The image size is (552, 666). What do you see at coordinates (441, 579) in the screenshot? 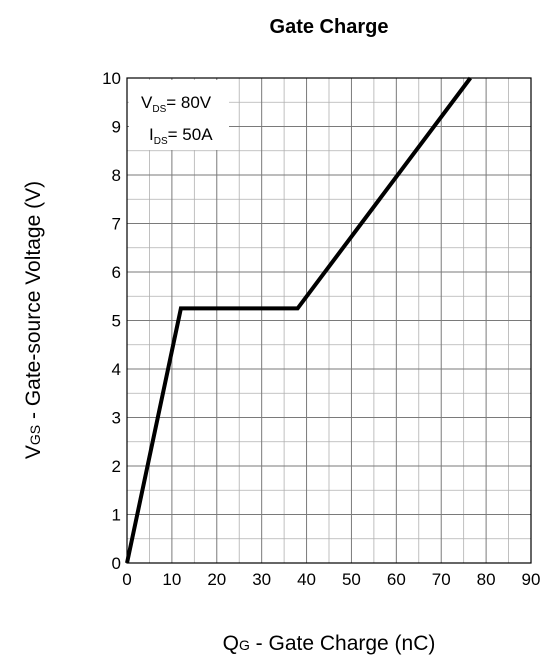
I see `x-tick-label: 70` at bounding box center [441, 579].